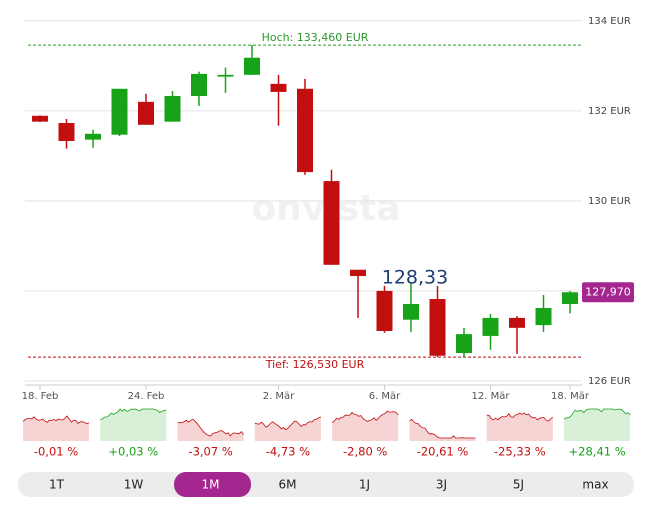 The width and height of the screenshot is (664, 518). I want to click on period-button: 1W, so click(134, 485).